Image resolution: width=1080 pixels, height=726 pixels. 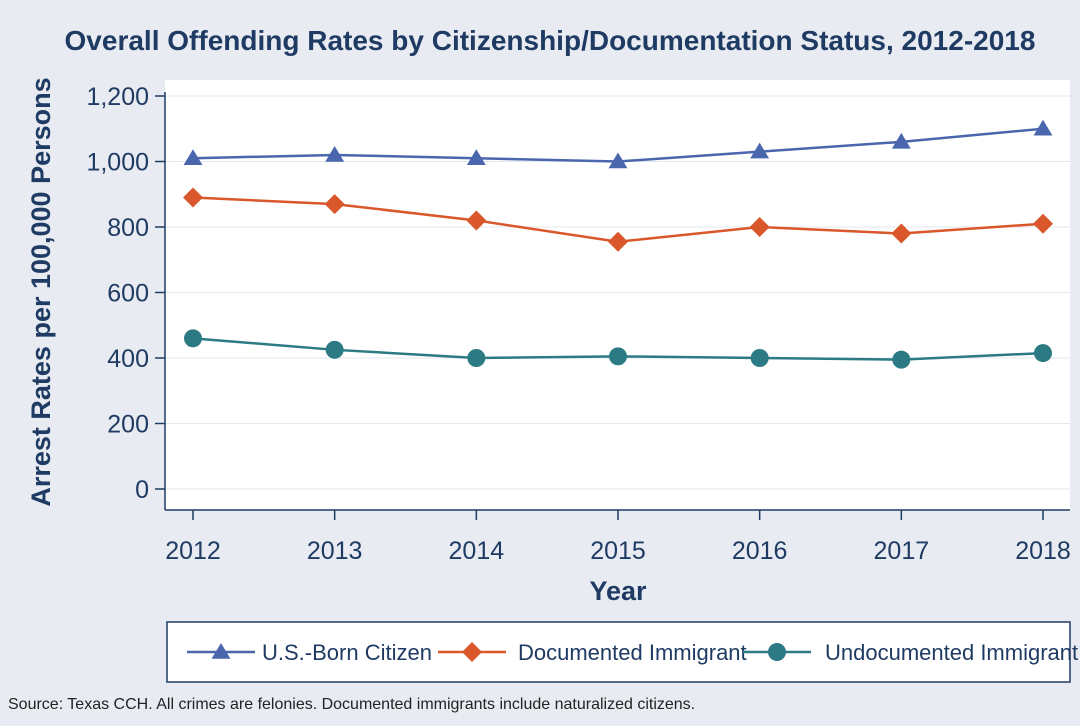 What do you see at coordinates (142, 490) in the screenshot?
I see `y-tick-label: 0` at bounding box center [142, 490].